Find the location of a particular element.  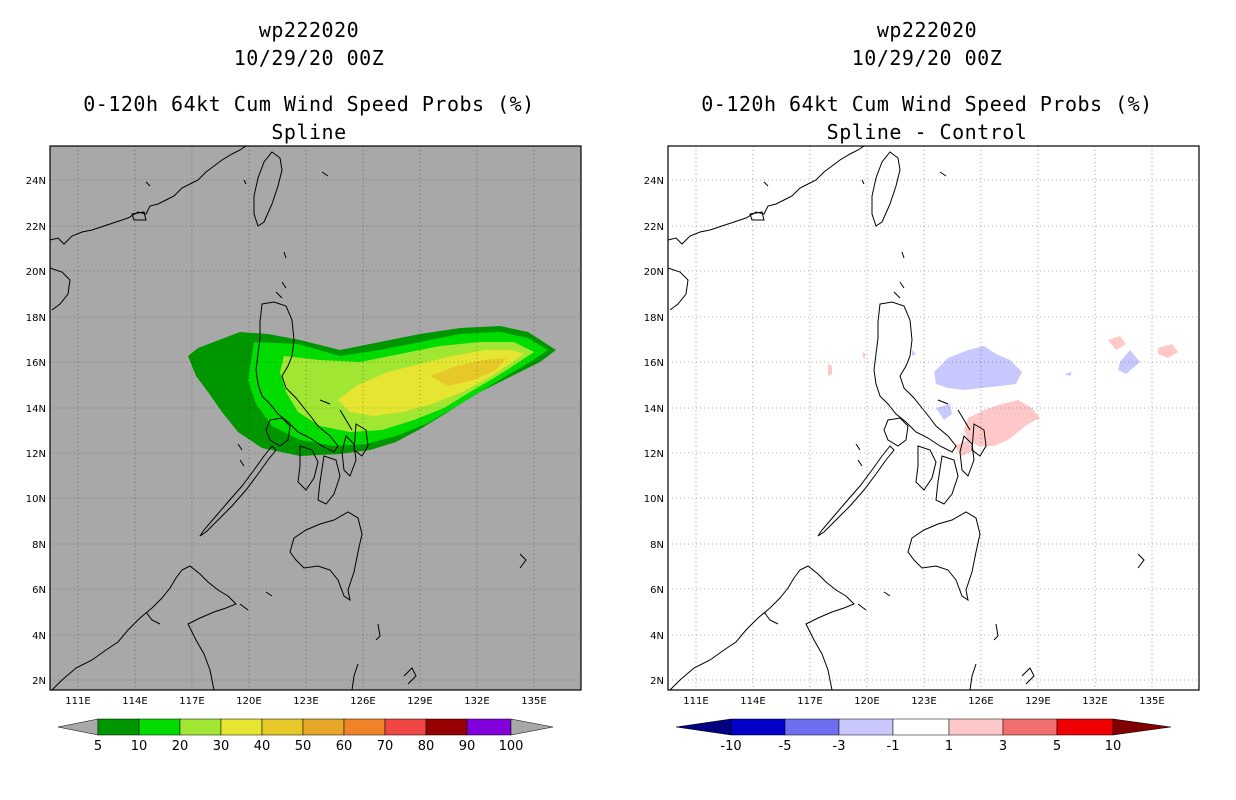

lat-label: 20N is located at coordinates (36, 272).